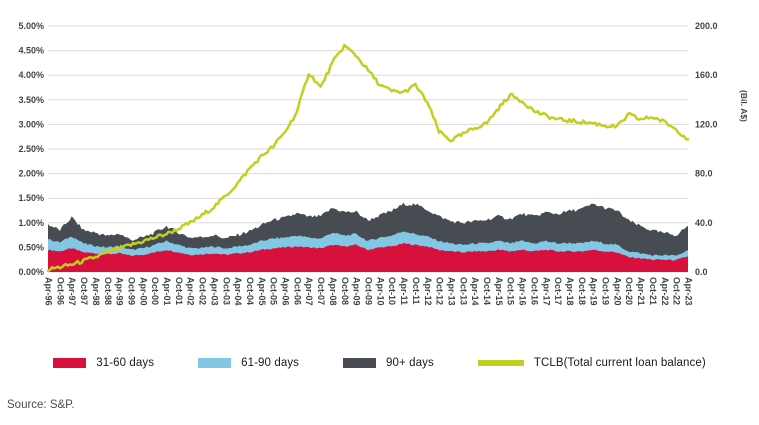  Describe the element at coordinates (31, 174) in the screenshot. I see `svg-text: 2.00%` at that location.